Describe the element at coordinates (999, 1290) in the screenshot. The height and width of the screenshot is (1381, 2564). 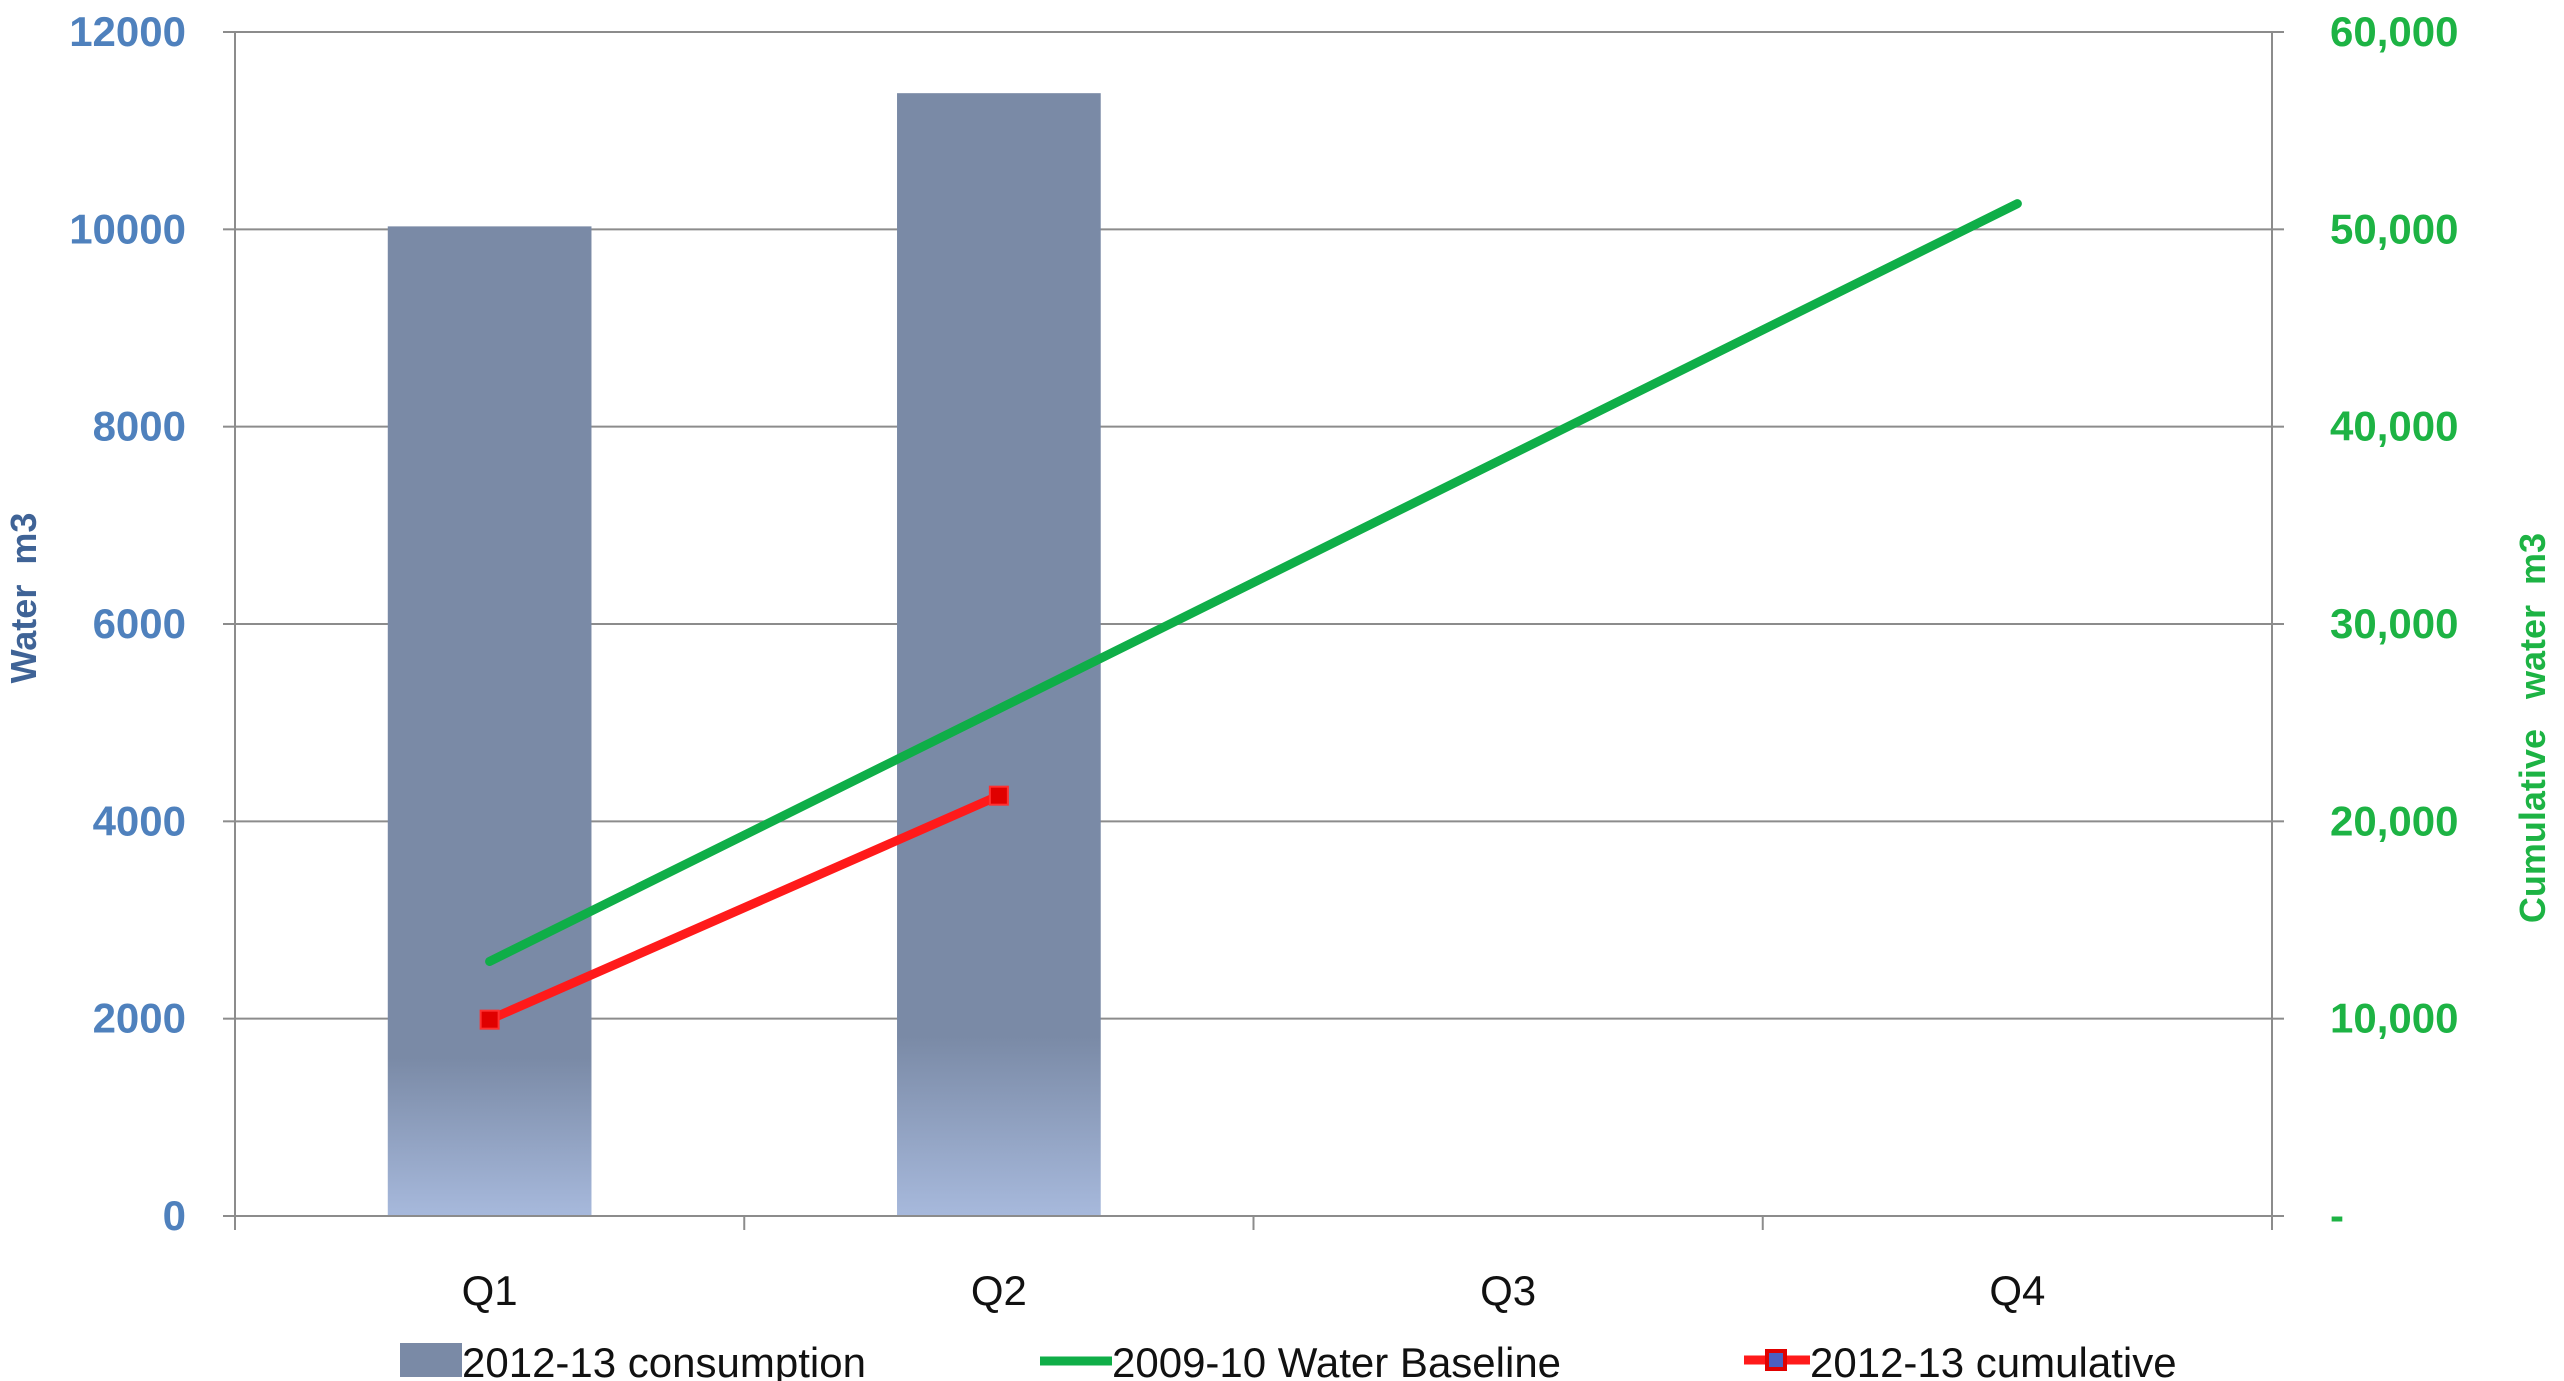
I see `x-tick-label-q2: Q2` at that location.